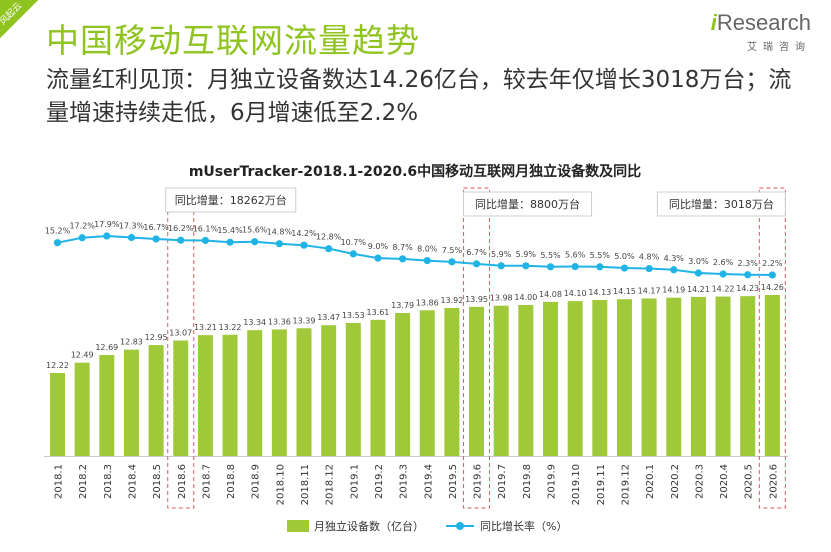 Image resolution: width=831 pixels, height=552 pixels. I want to click on bar-label-2018.5: 12.95, so click(156, 337).